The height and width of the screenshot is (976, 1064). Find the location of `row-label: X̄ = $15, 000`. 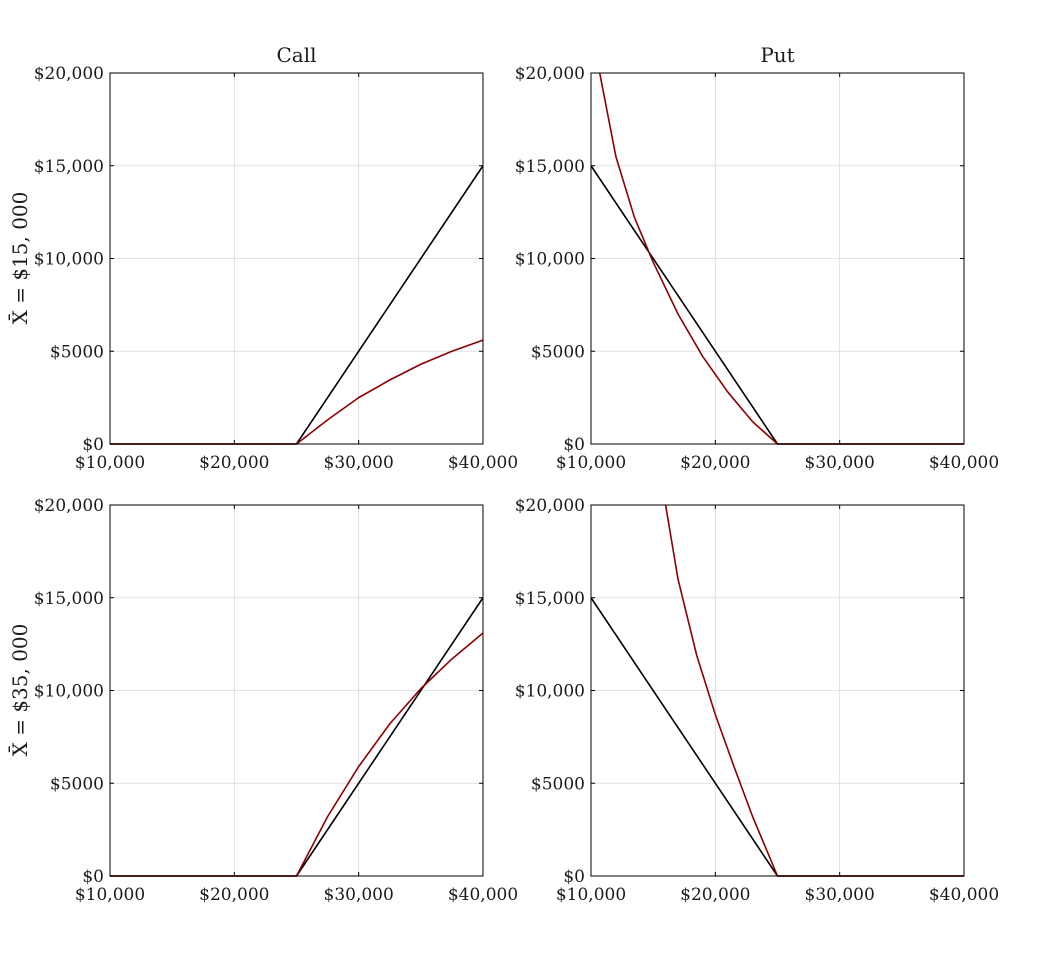

row-label: X̄ = $15, 000 is located at coordinates (19, 258).